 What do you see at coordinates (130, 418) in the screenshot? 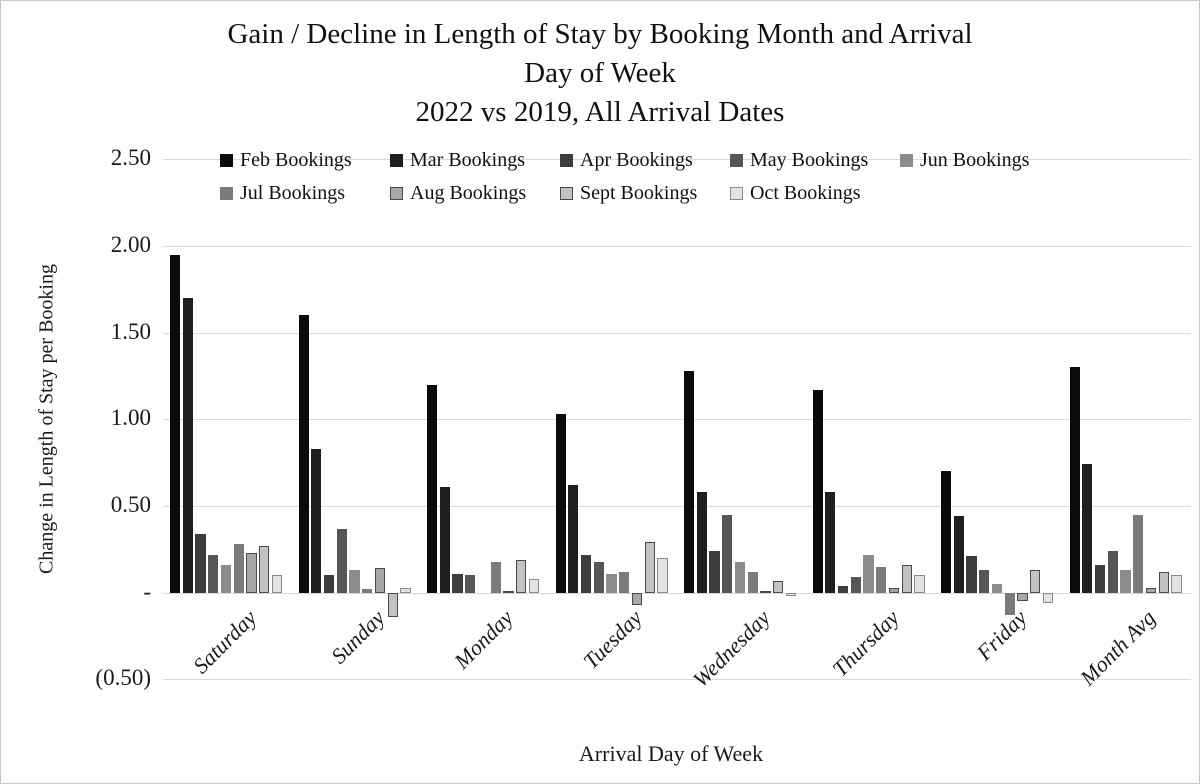
I see `y-tick-label: 1.00` at bounding box center [130, 418].